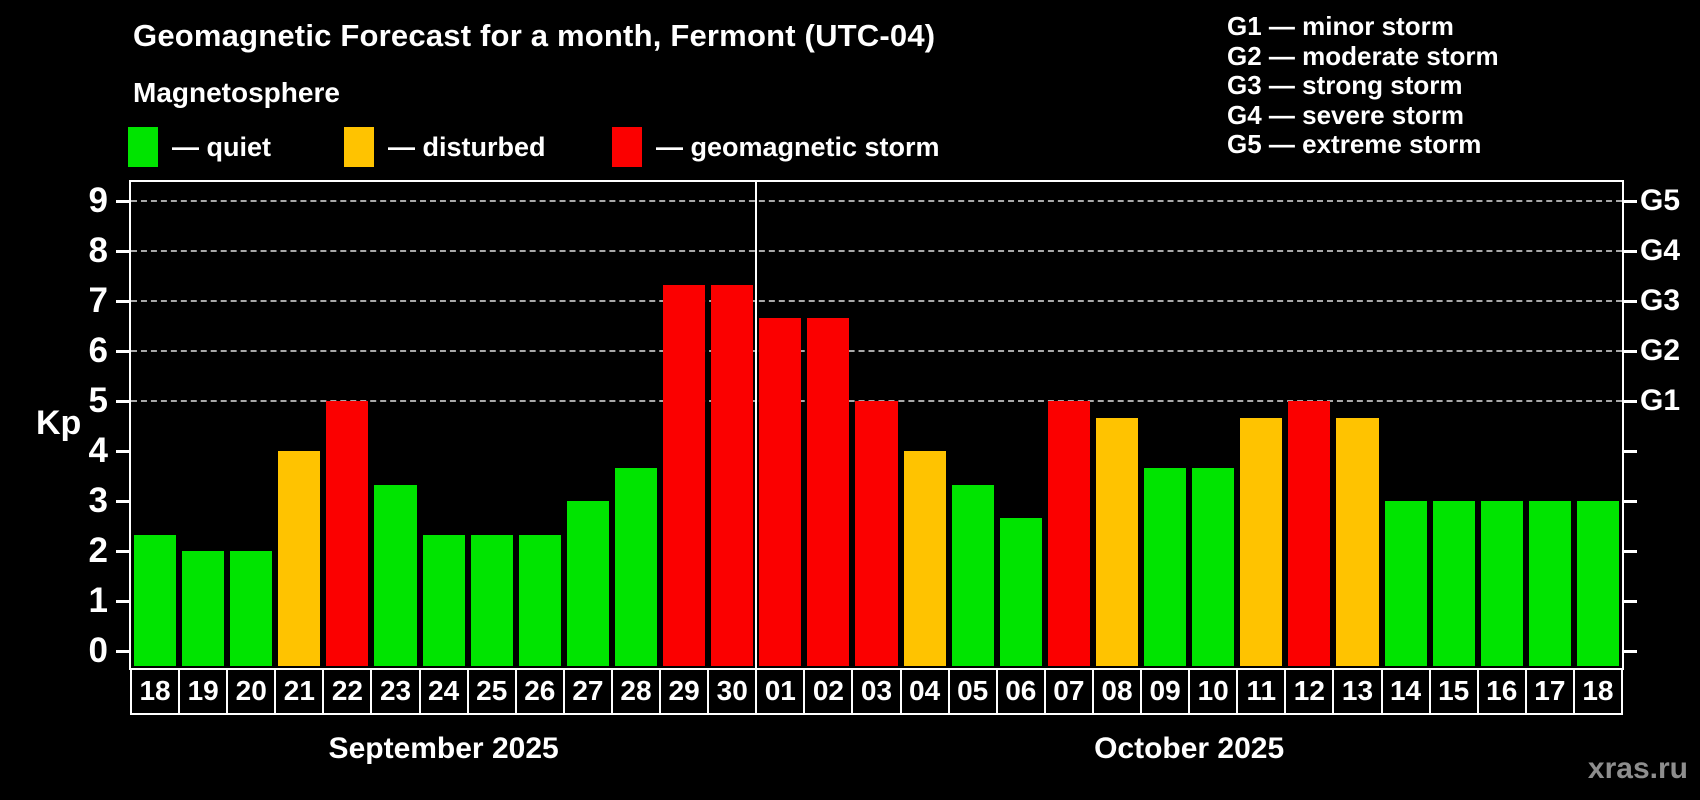 The height and width of the screenshot is (800, 1700). Describe the element at coordinates (1405, 691) in the screenshot. I see `day-label-cell: 14` at that location.